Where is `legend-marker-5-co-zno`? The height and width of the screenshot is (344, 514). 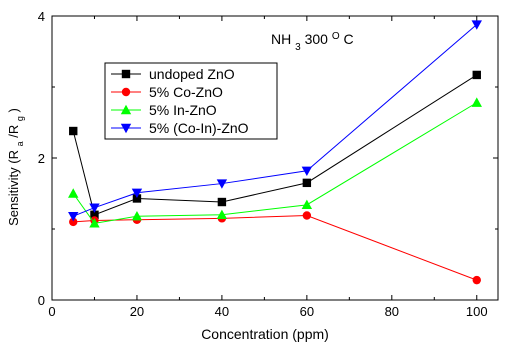 legend-marker-5-co-zno is located at coordinates (126, 92).